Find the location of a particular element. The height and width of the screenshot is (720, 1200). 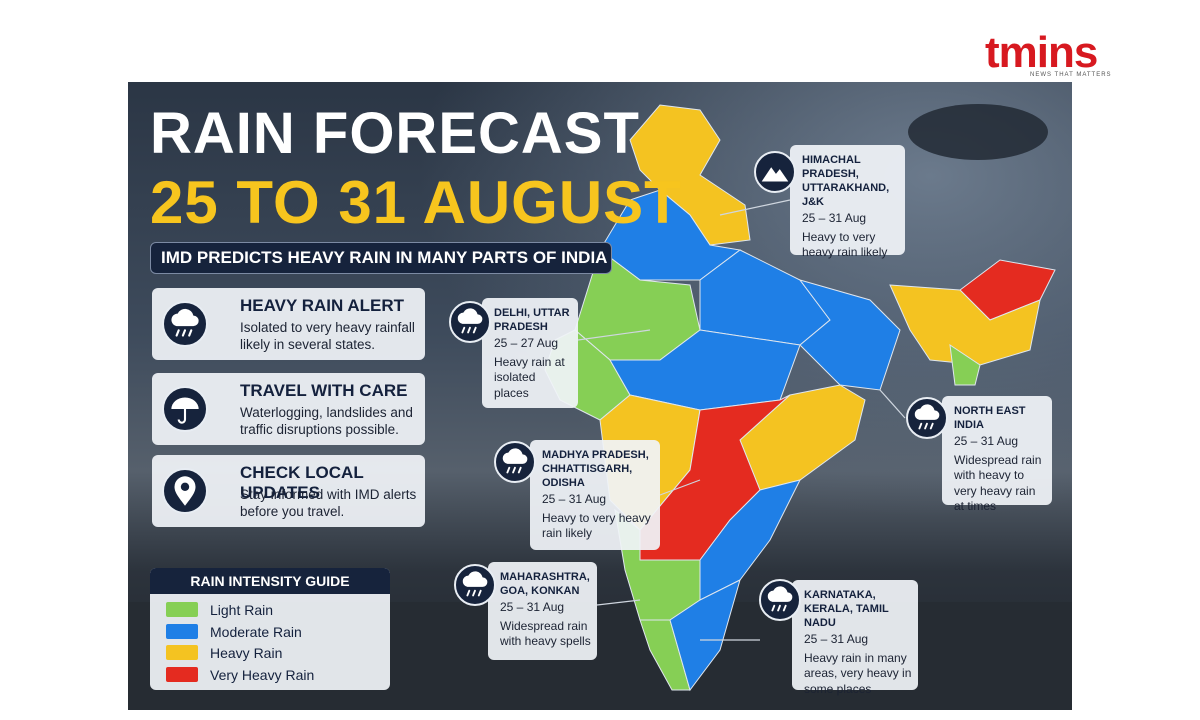

region-text: Widespread rain with heavy spells is located at coordinates (545, 633).